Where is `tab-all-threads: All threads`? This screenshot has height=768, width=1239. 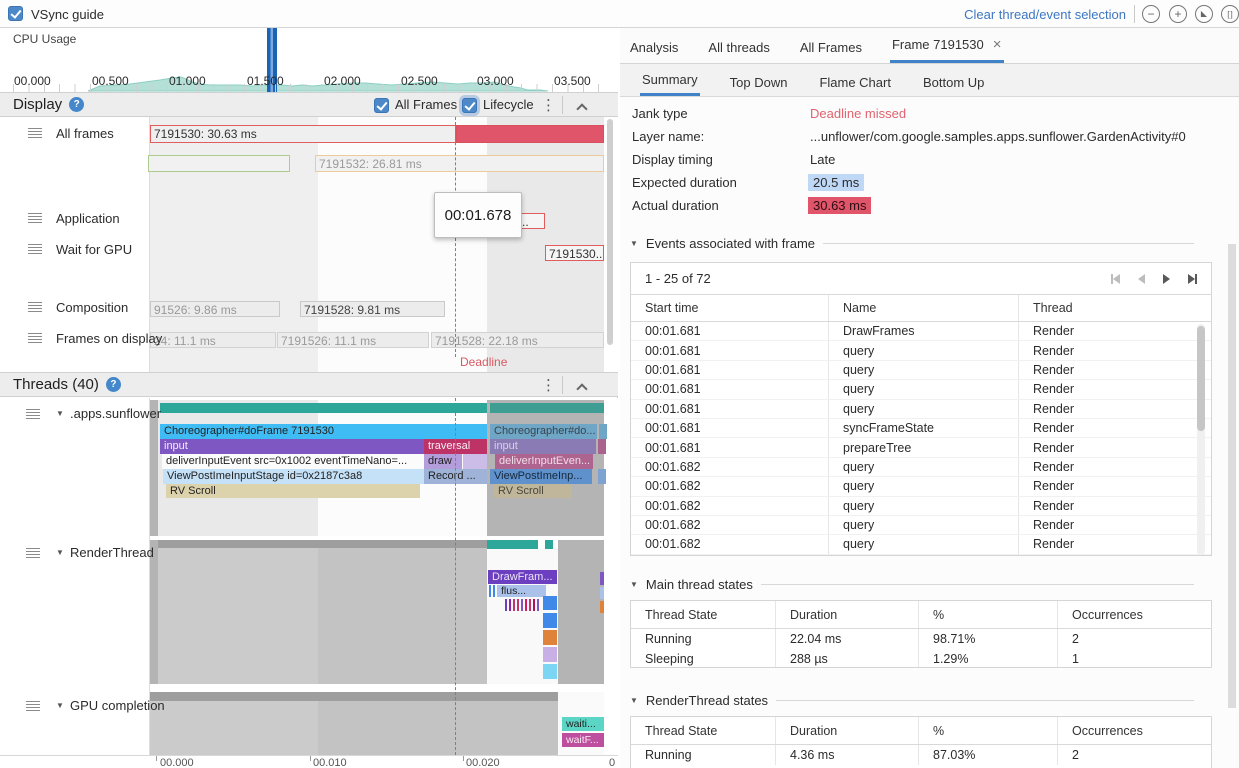 tab-all-threads: All threads is located at coordinates (739, 47).